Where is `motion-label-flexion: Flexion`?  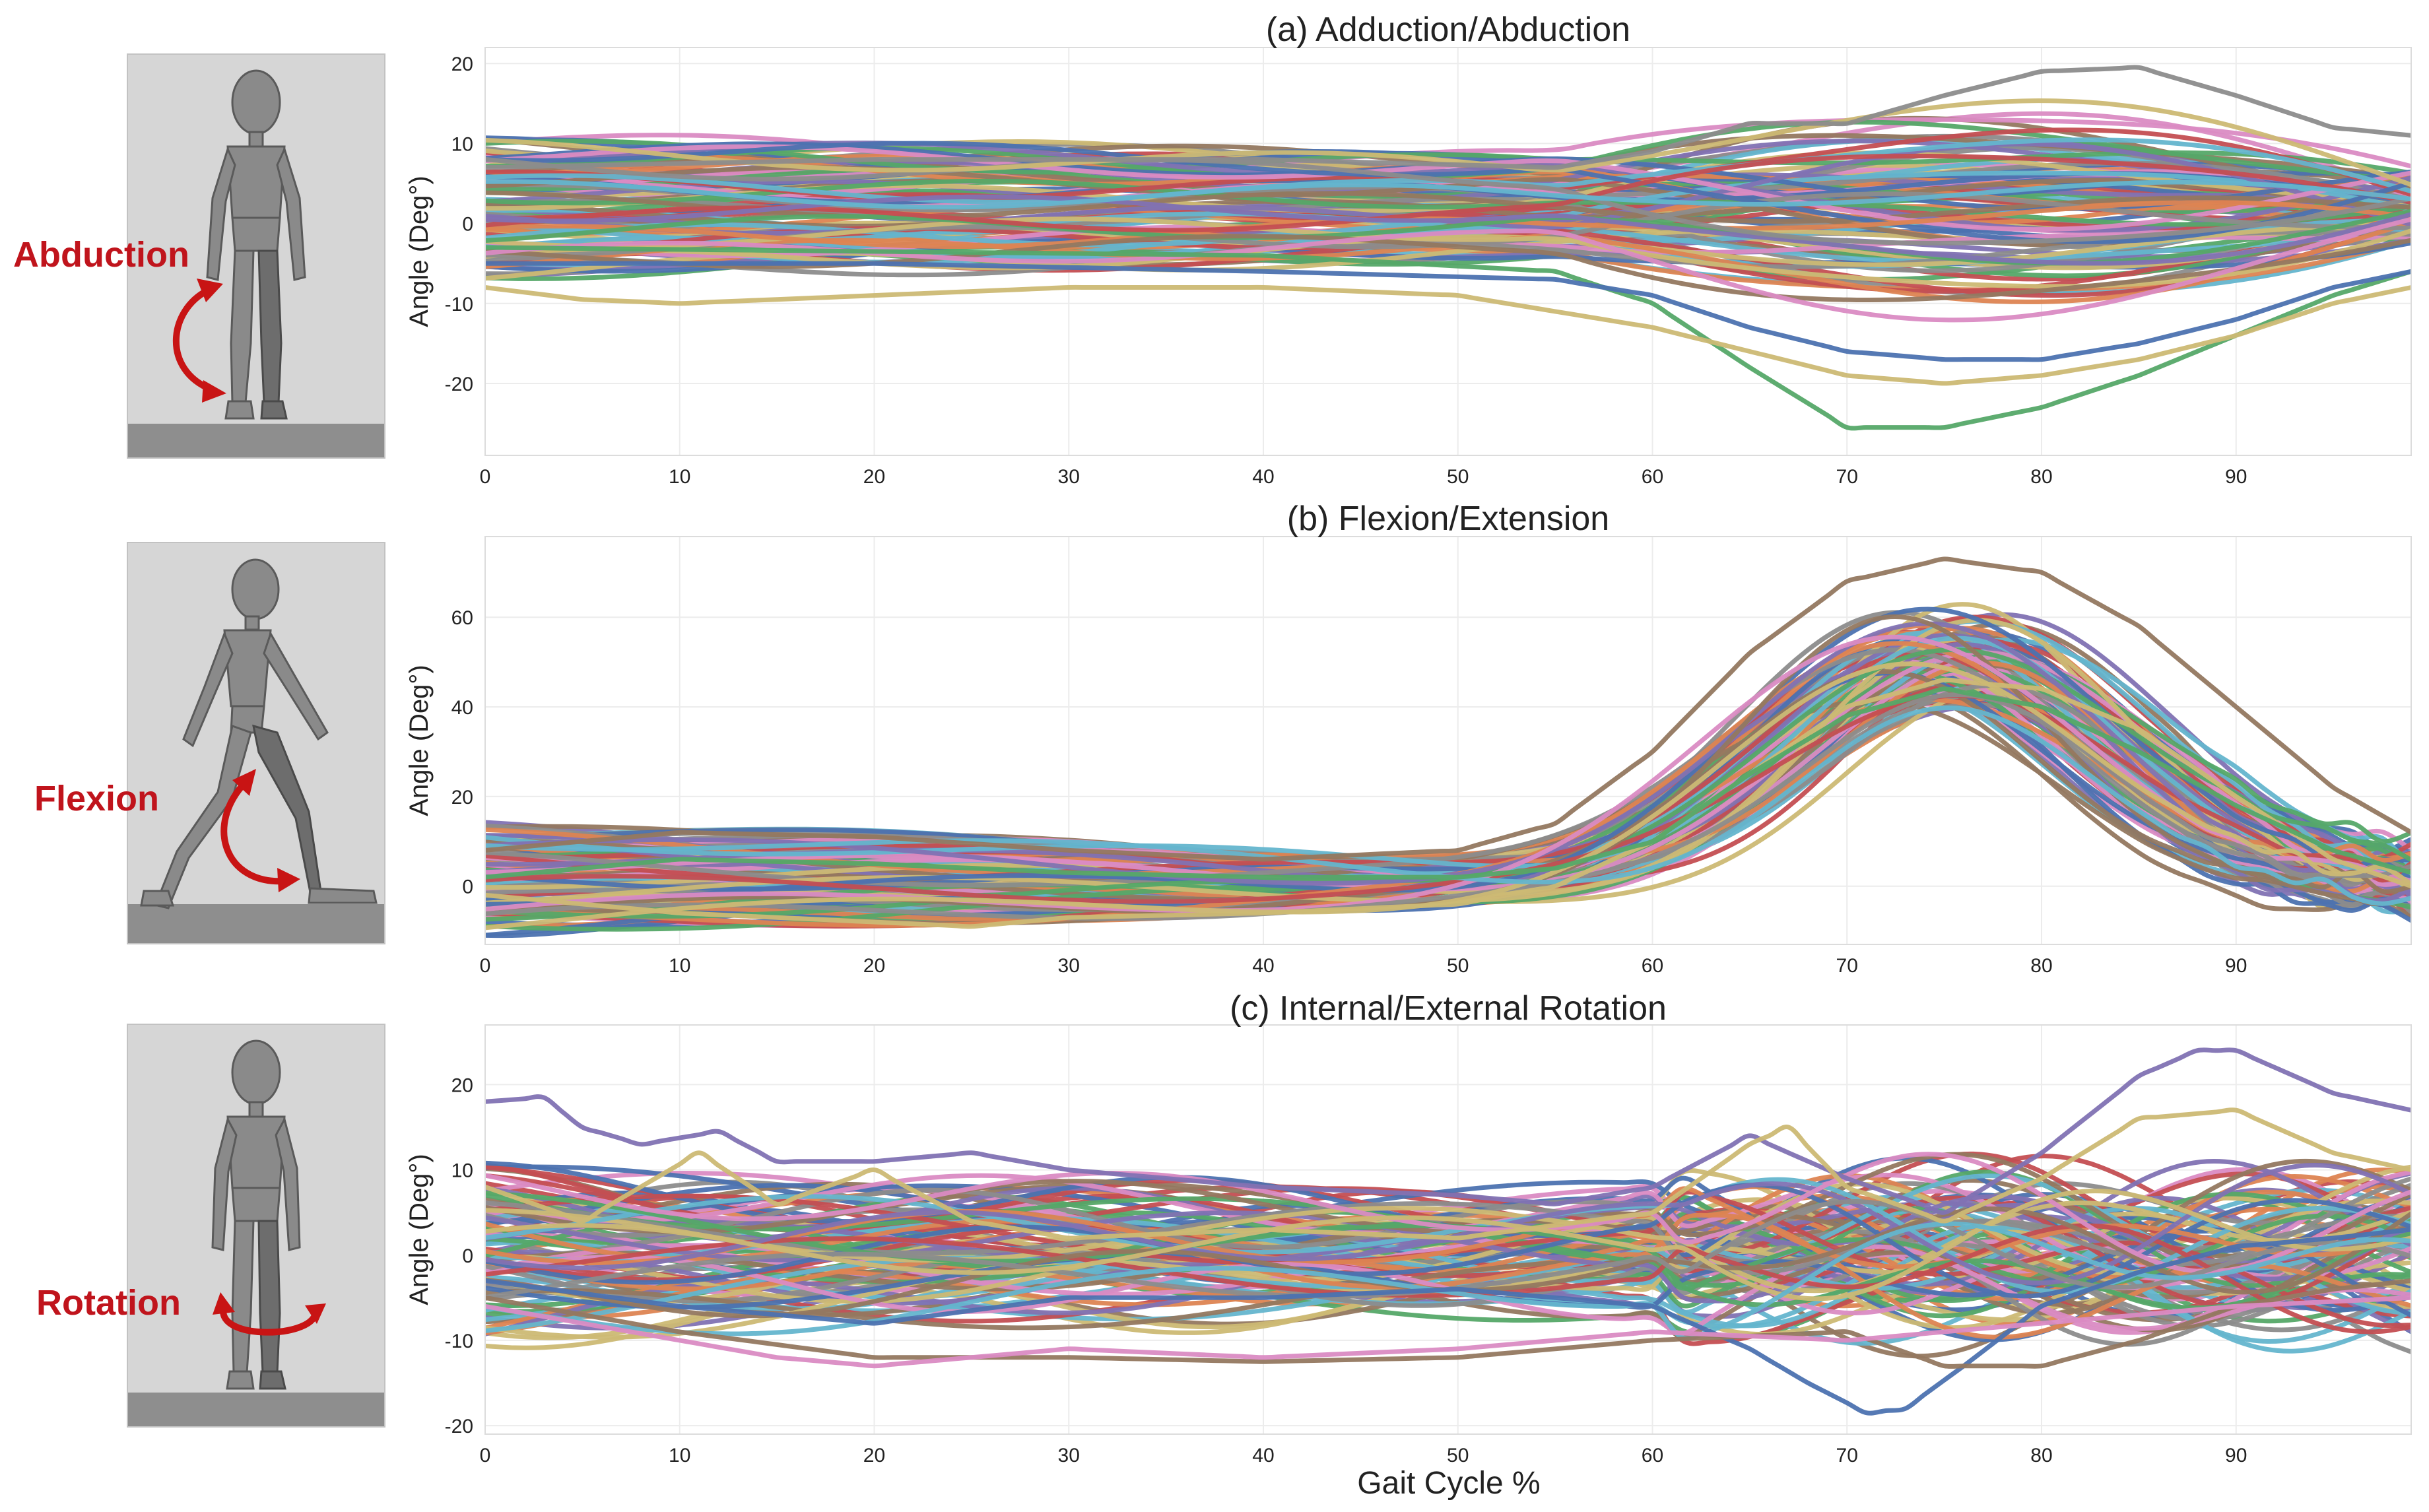 motion-label-flexion: Flexion is located at coordinates (97, 798).